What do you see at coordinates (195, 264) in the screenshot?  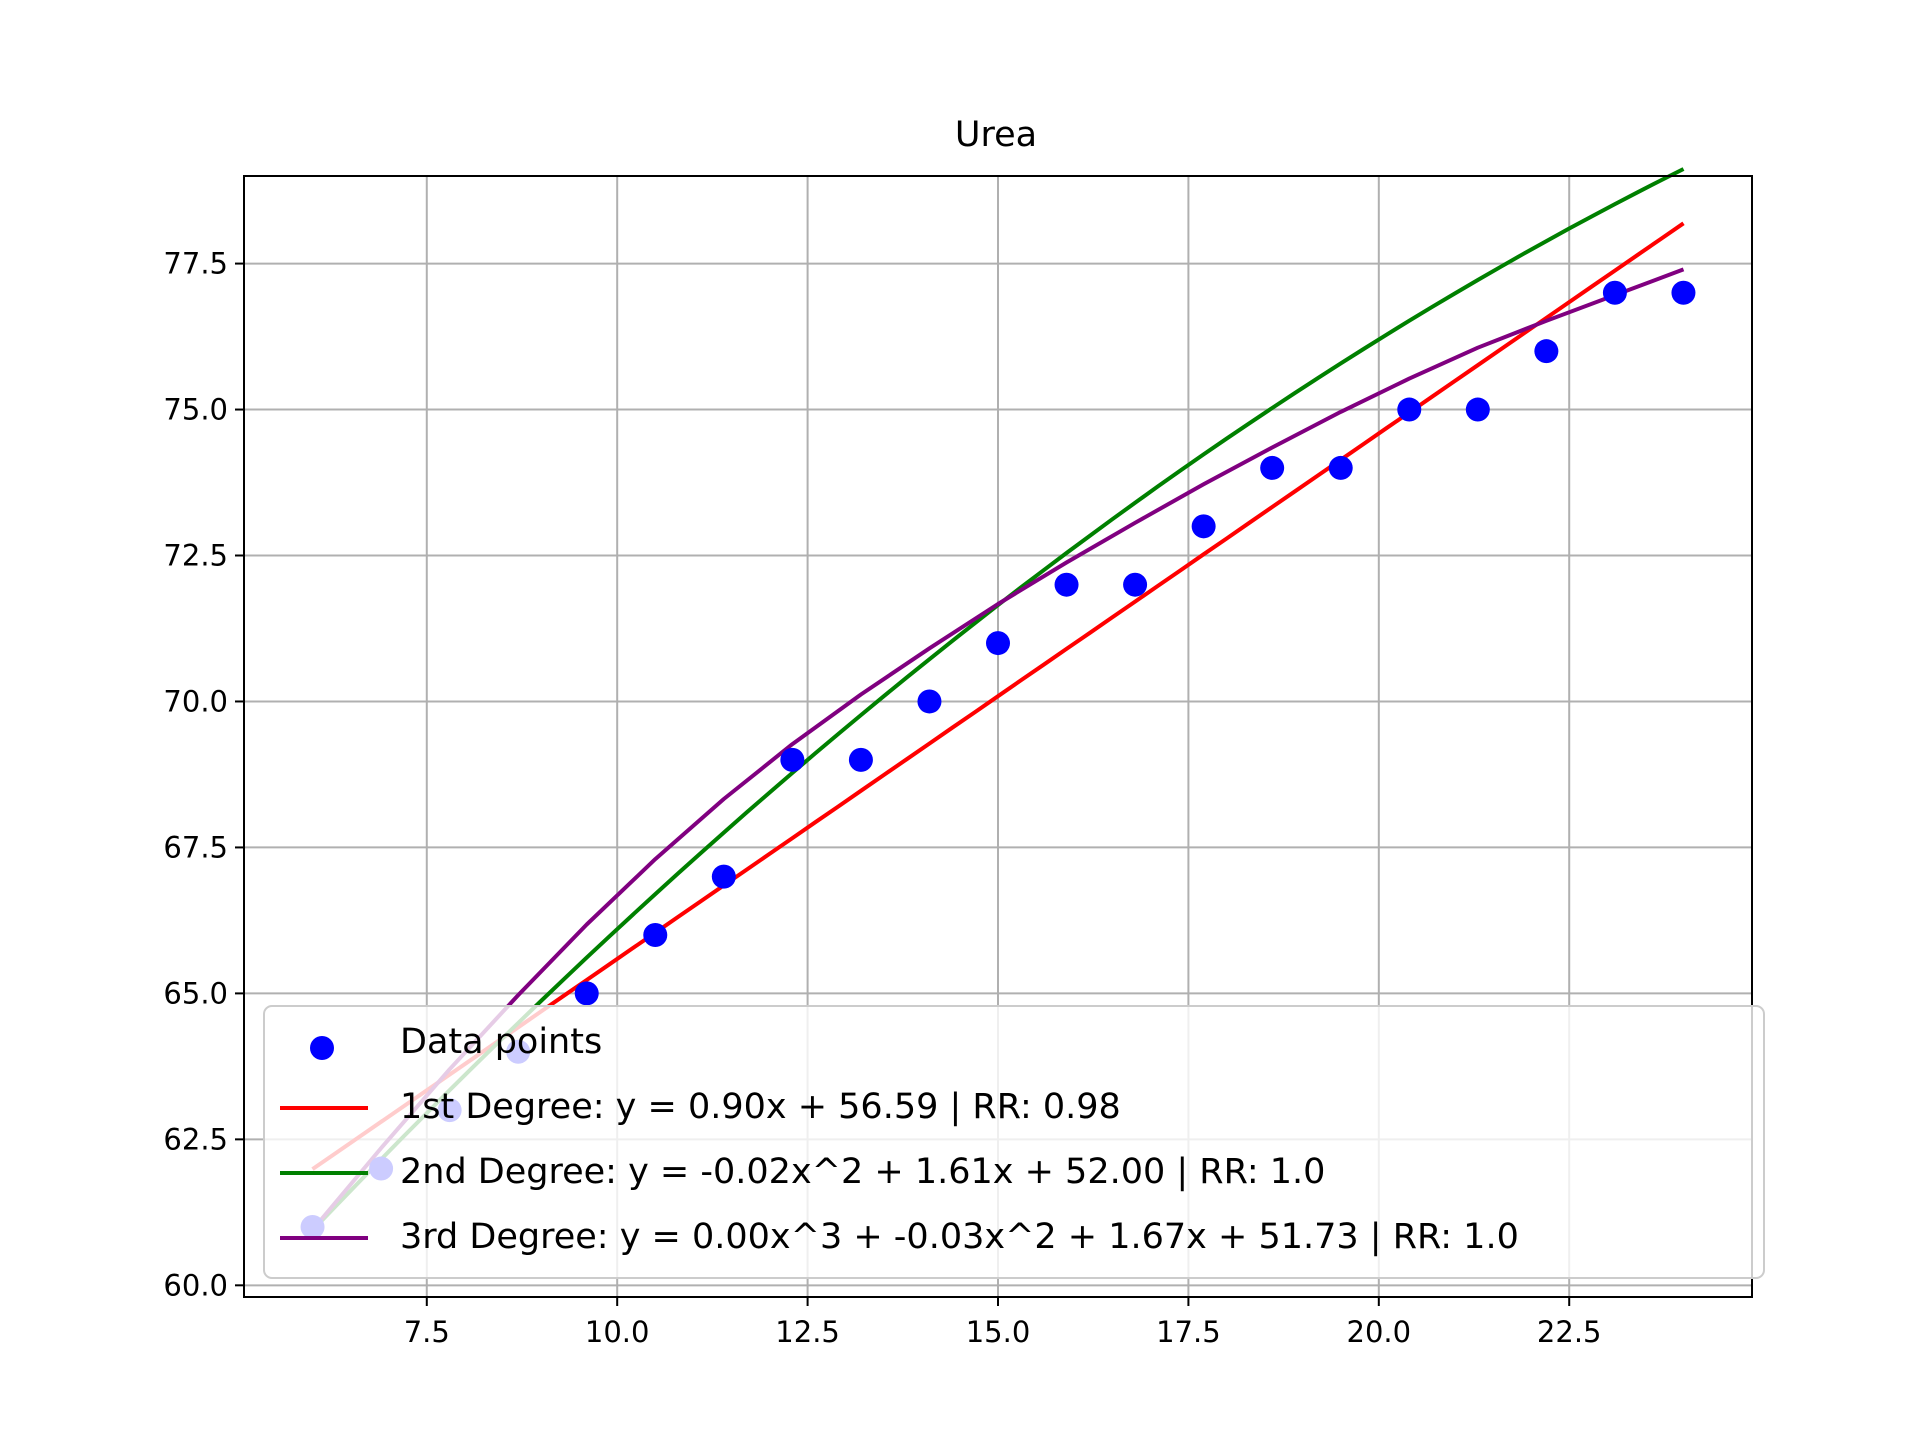 I see `y-tick-label: 77.5` at bounding box center [195, 264].